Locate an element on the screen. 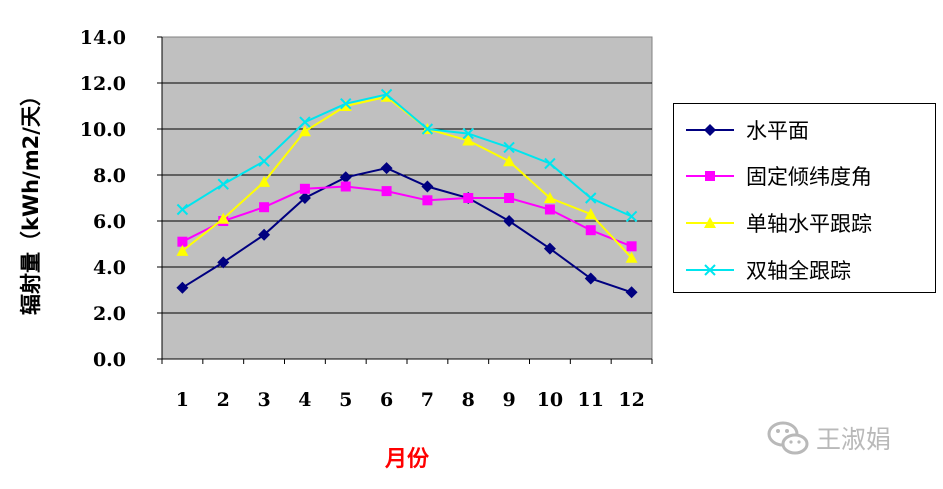 Image resolution: width=943 pixels, height=489 pixels. legend-label: 双轴全跟踪 is located at coordinates (798, 271).